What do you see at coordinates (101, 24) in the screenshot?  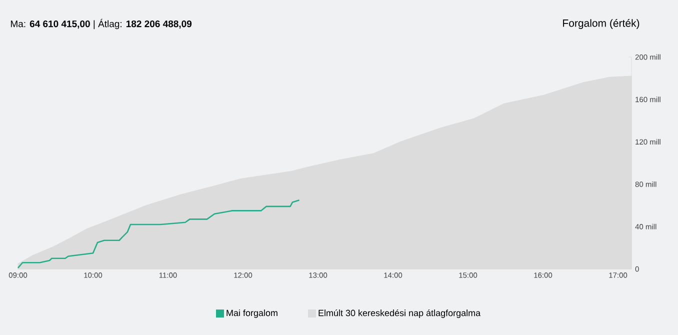 I see `chart-title: Ma: 64 610 415,00 | Átlag: 182 206 488,09` at bounding box center [101, 24].